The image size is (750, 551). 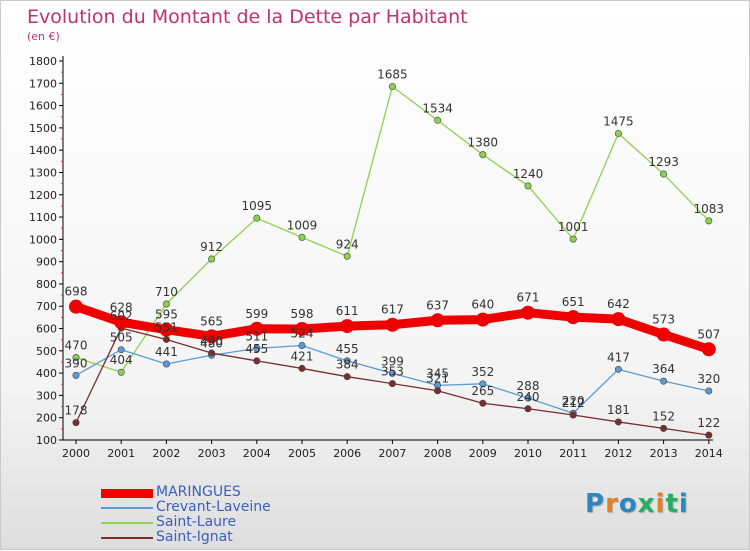 What do you see at coordinates (483, 143) in the screenshot?
I see `data-label: 1380` at bounding box center [483, 143].